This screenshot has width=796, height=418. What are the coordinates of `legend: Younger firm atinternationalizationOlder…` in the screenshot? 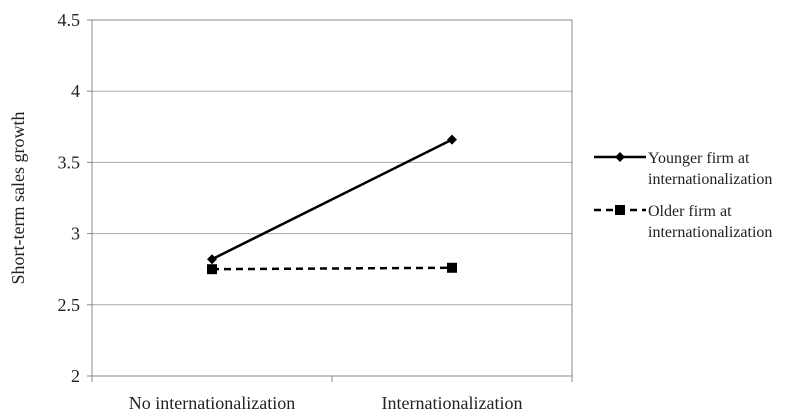 It's located at (683, 195).